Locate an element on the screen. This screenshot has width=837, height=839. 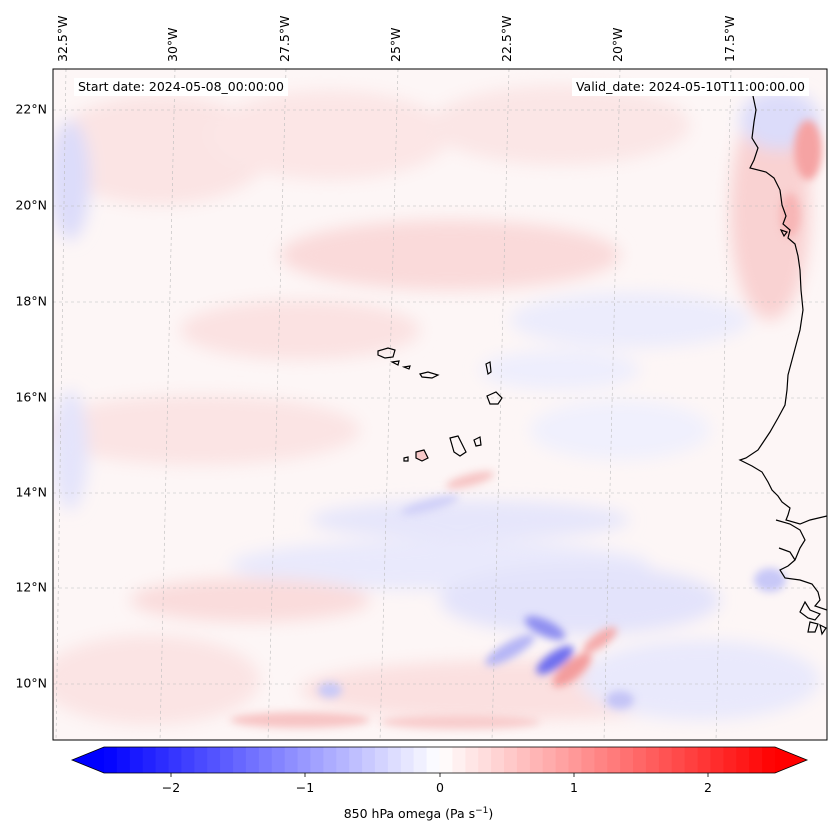
colorbar: −2 −1 0 1 2 is located at coordinates (439, 770).